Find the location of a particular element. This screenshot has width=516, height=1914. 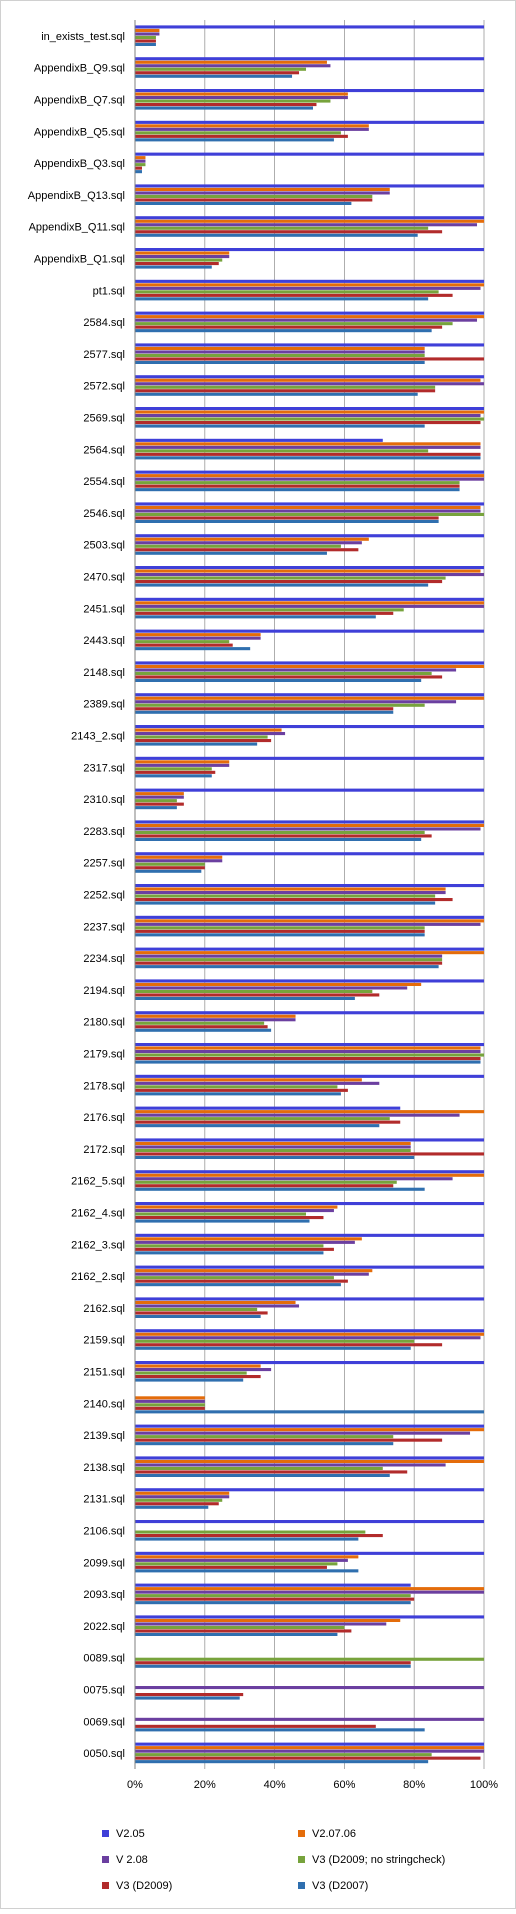

category-label: 2178.sql is located at coordinates (104, 1086).